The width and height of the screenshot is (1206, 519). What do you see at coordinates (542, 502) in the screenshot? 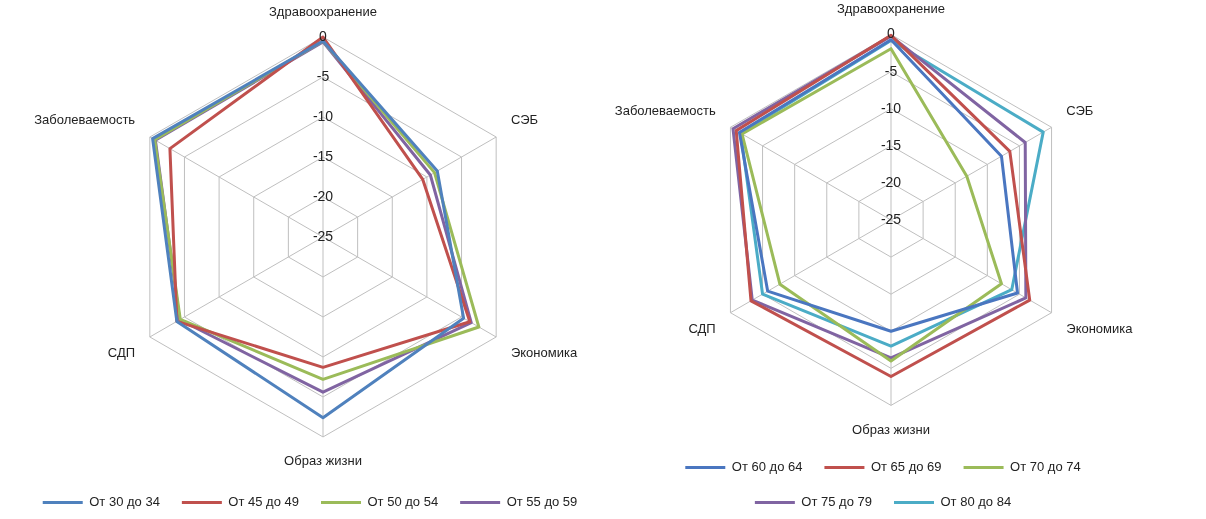
I see `legend-label: От 55 до 59` at bounding box center [542, 502].